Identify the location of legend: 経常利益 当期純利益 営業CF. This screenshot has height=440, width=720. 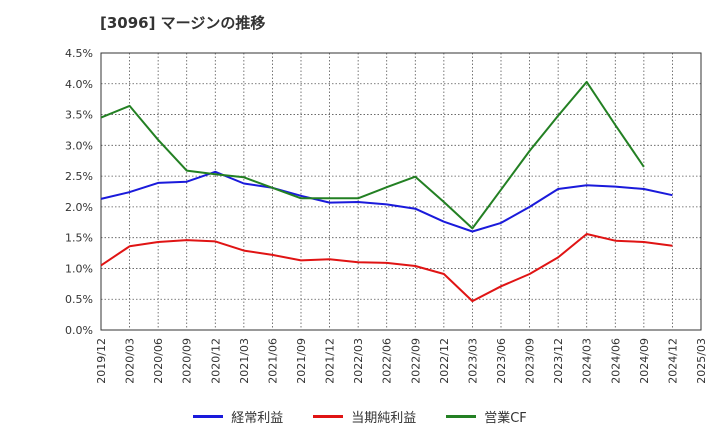
(360, 416).